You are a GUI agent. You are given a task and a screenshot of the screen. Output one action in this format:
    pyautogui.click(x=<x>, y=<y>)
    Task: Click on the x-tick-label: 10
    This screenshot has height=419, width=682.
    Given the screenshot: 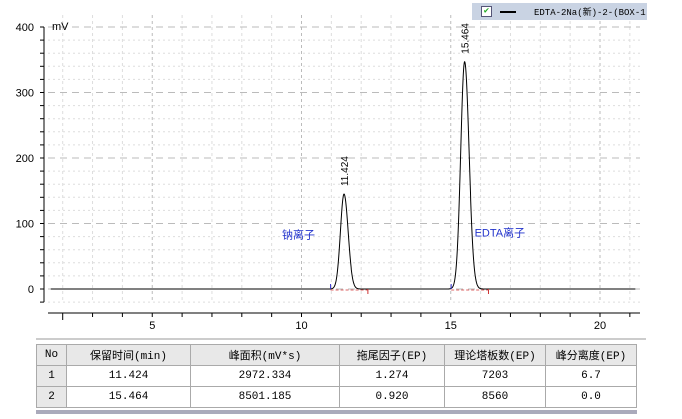 What is the action you would take?
    pyautogui.click(x=301, y=326)
    